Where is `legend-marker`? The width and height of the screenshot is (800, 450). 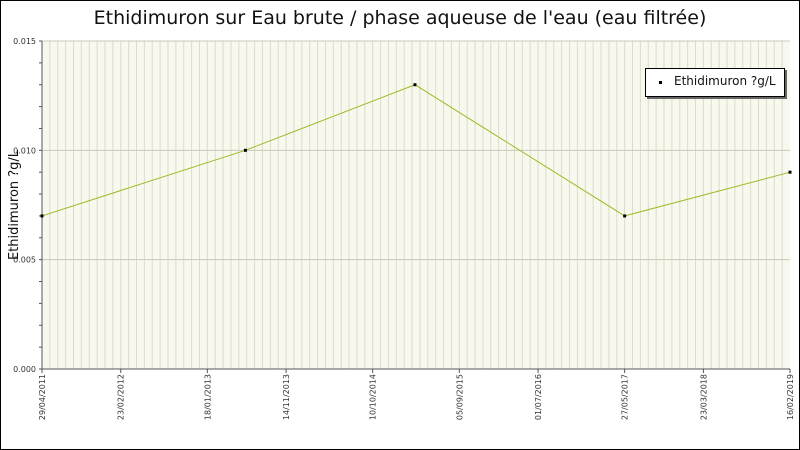 legend-marker is located at coordinates (660, 82).